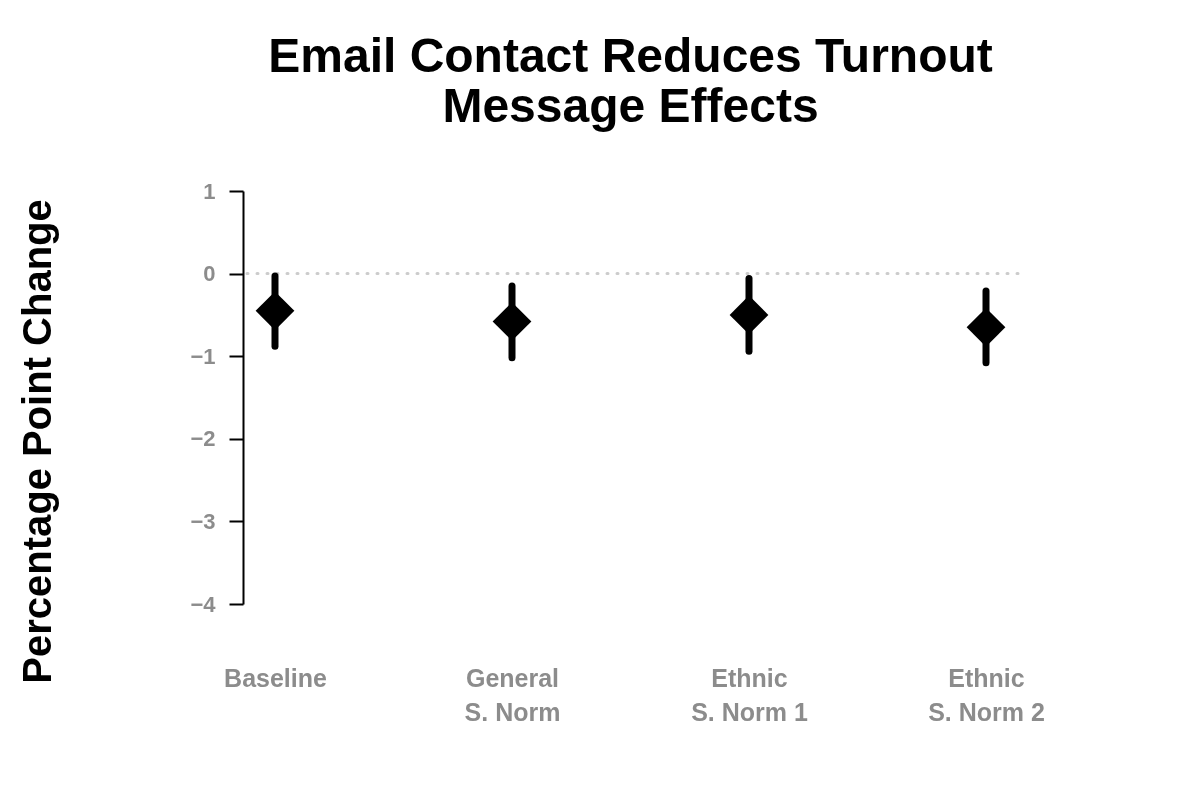  Describe the element at coordinates (630, 55) in the screenshot. I see `chart-title: Email Contact Reduces Turnout` at that location.